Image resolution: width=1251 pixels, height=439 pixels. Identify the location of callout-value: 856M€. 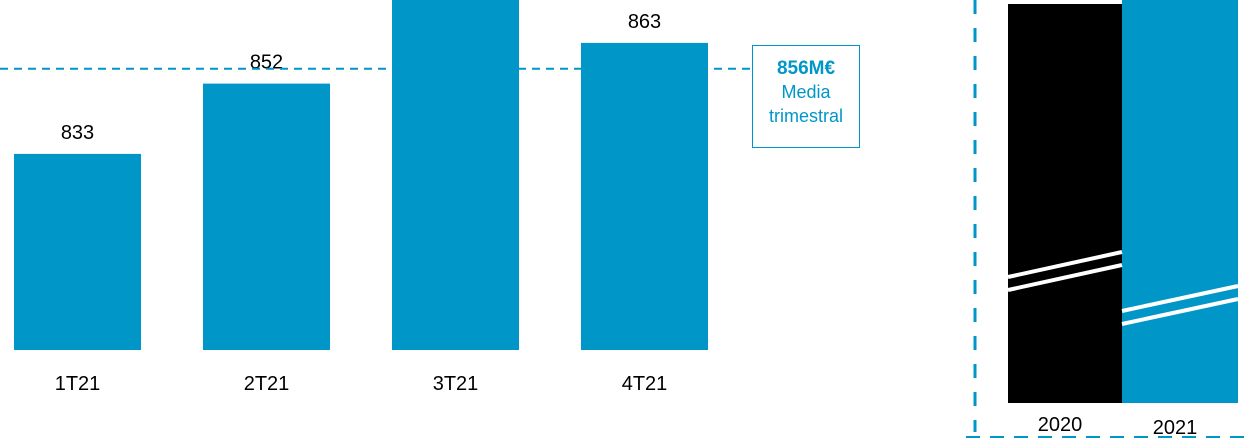
(806, 68).